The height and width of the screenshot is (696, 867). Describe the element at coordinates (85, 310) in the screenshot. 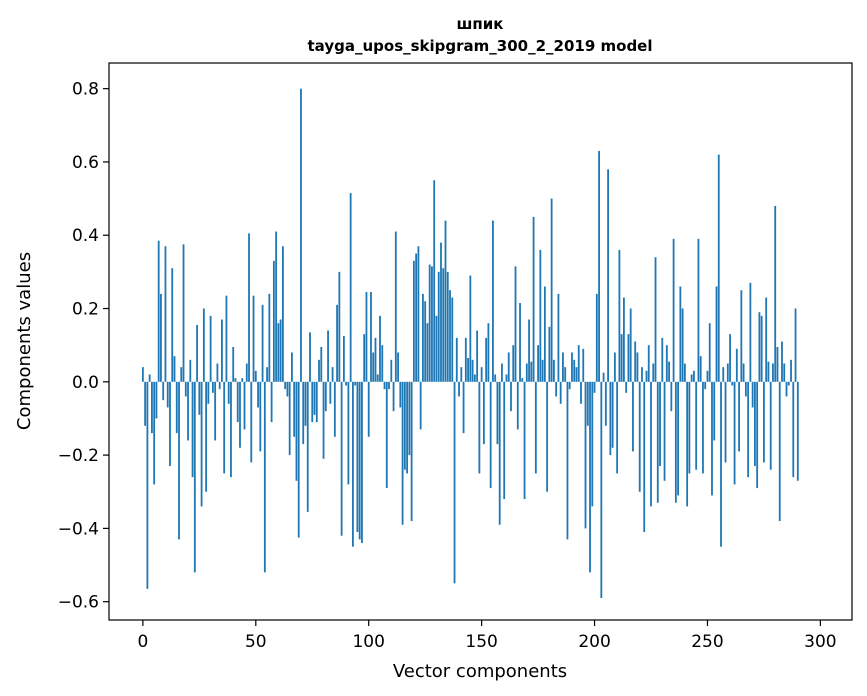

I see `y-tick-label: 0.2` at that location.